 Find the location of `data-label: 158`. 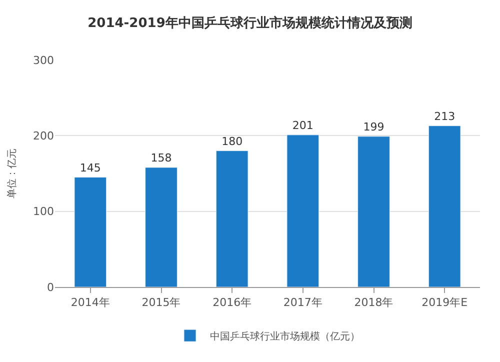

data-label: 158 is located at coordinates (161, 157).